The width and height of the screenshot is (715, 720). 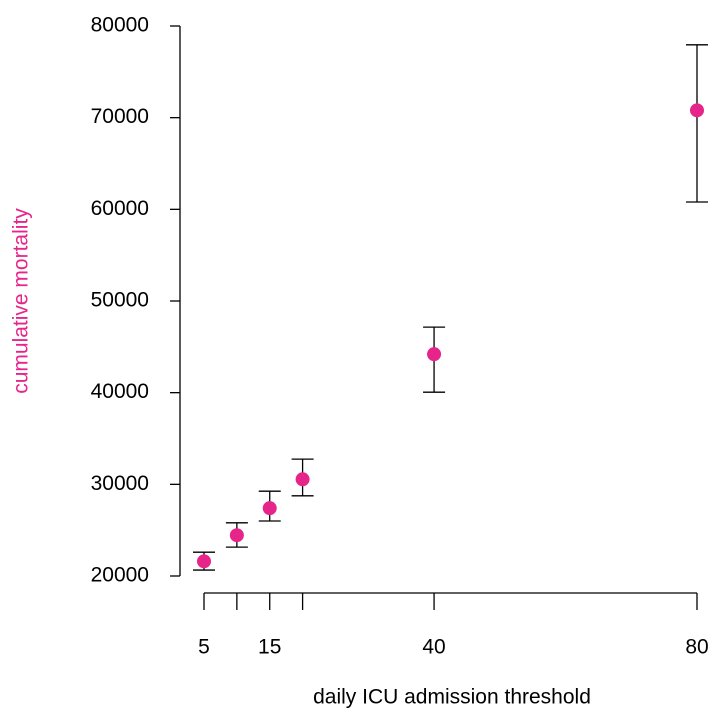 What do you see at coordinates (120, 391) in the screenshot?
I see `y-tick-label: 40000` at bounding box center [120, 391].